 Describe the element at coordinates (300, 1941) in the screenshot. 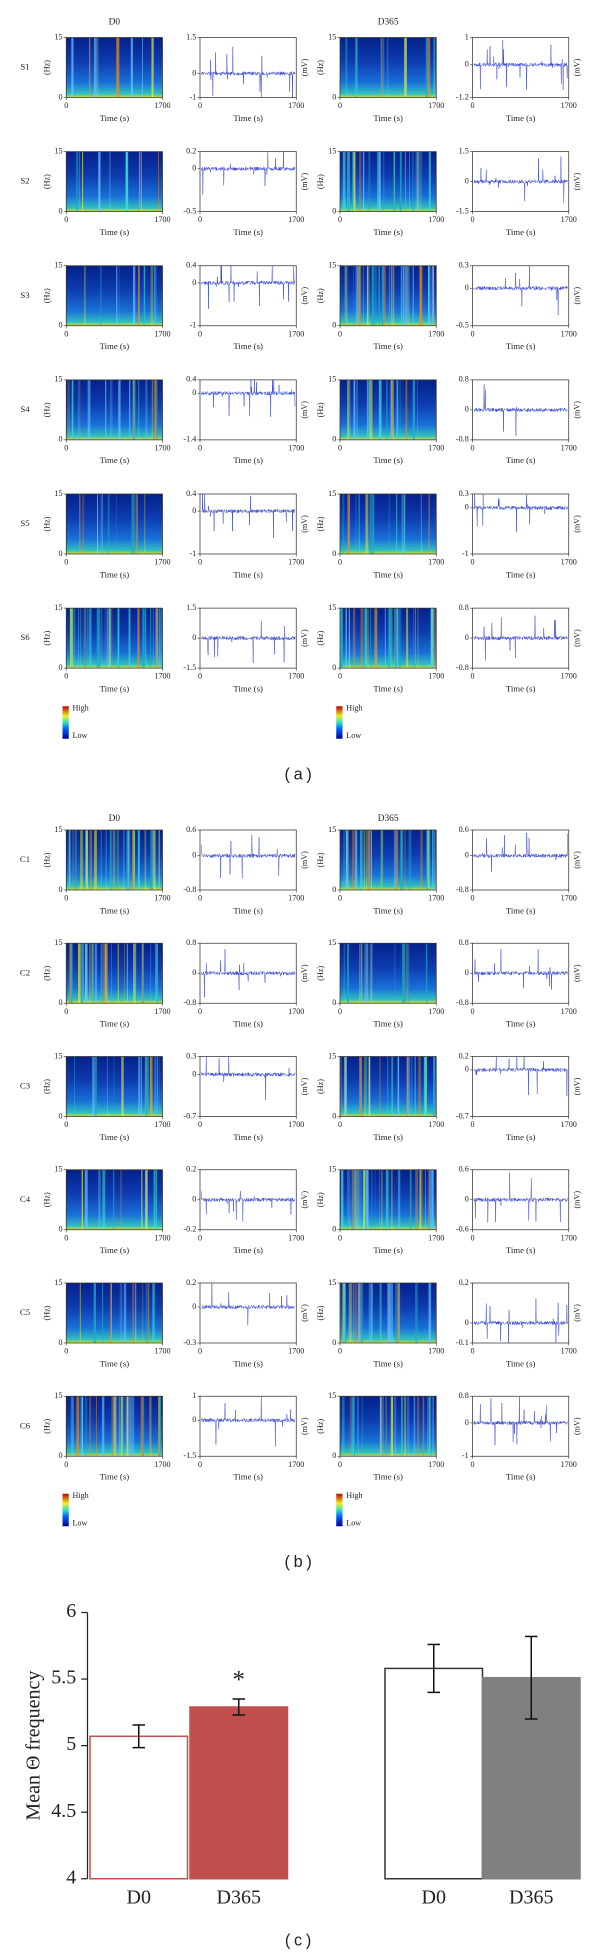

I see `panel-label: (c)` at that location.